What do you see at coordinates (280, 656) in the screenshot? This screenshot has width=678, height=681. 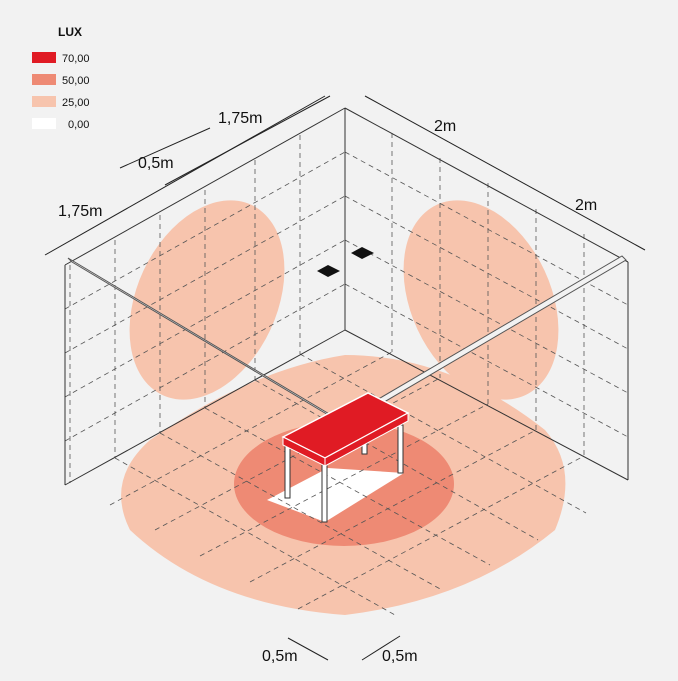 I see `dimension-floor-left: 0,5m` at bounding box center [280, 656].